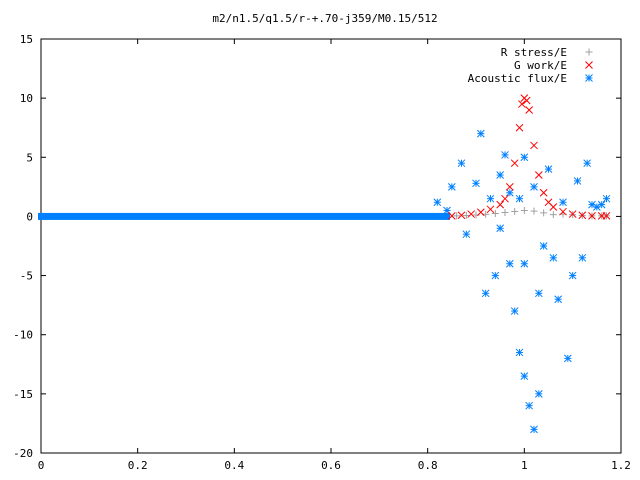 The image size is (640, 480). What do you see at coordinates (428, 465) in the screenshot?
I see `x-tick-label: 0.8` at bounding box center [428, 465].